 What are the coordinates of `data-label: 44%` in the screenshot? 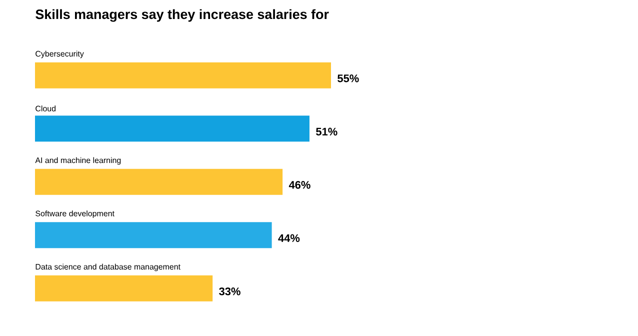 It's located at (289, 238).